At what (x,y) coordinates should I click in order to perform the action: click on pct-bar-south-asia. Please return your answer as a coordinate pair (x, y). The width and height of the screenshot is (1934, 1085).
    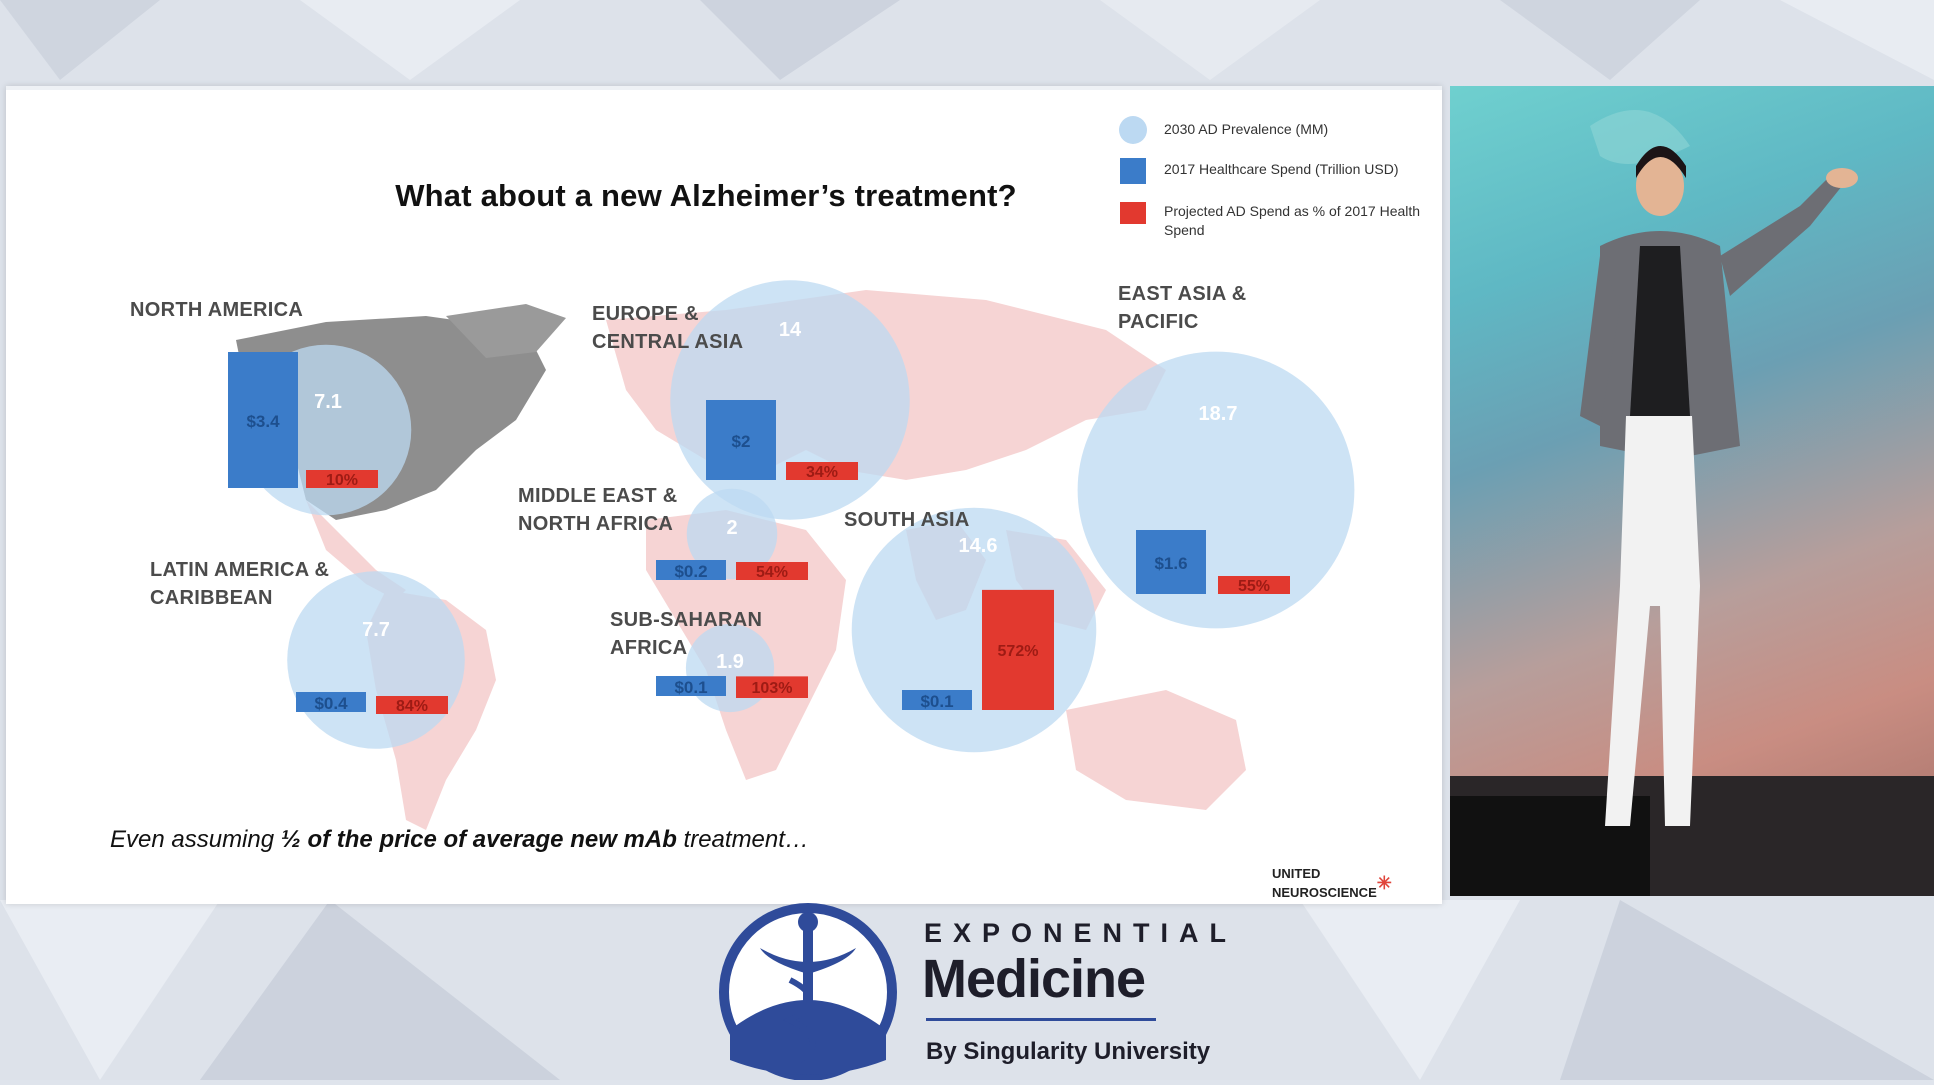
    Looking at the image, I should click on (1018, 649).